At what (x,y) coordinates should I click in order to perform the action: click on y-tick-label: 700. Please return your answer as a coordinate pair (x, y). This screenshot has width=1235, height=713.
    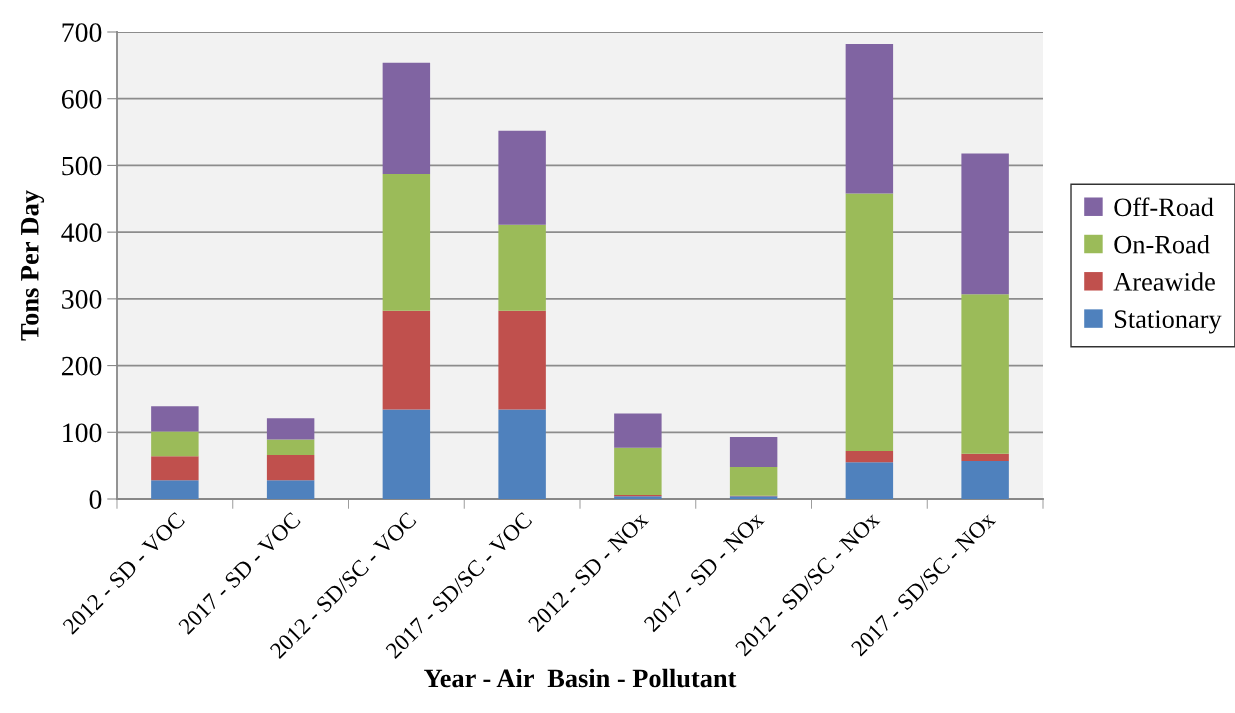
    Looking at the image, I should click on (82, 32).